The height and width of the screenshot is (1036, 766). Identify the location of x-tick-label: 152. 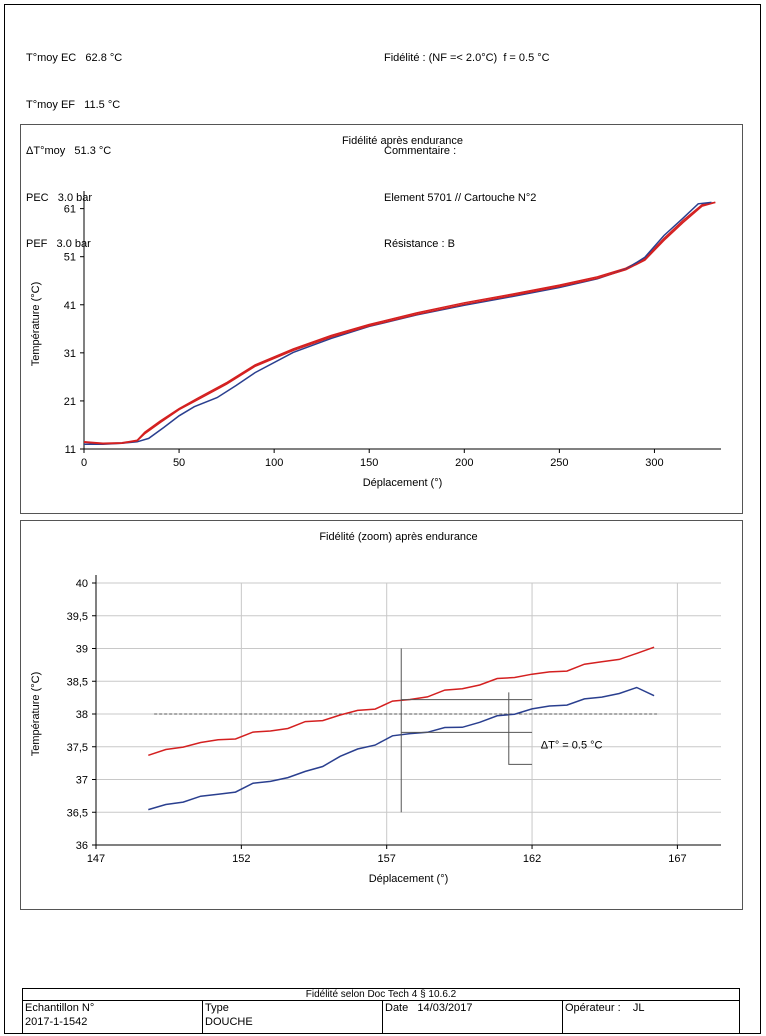
(241, 859).